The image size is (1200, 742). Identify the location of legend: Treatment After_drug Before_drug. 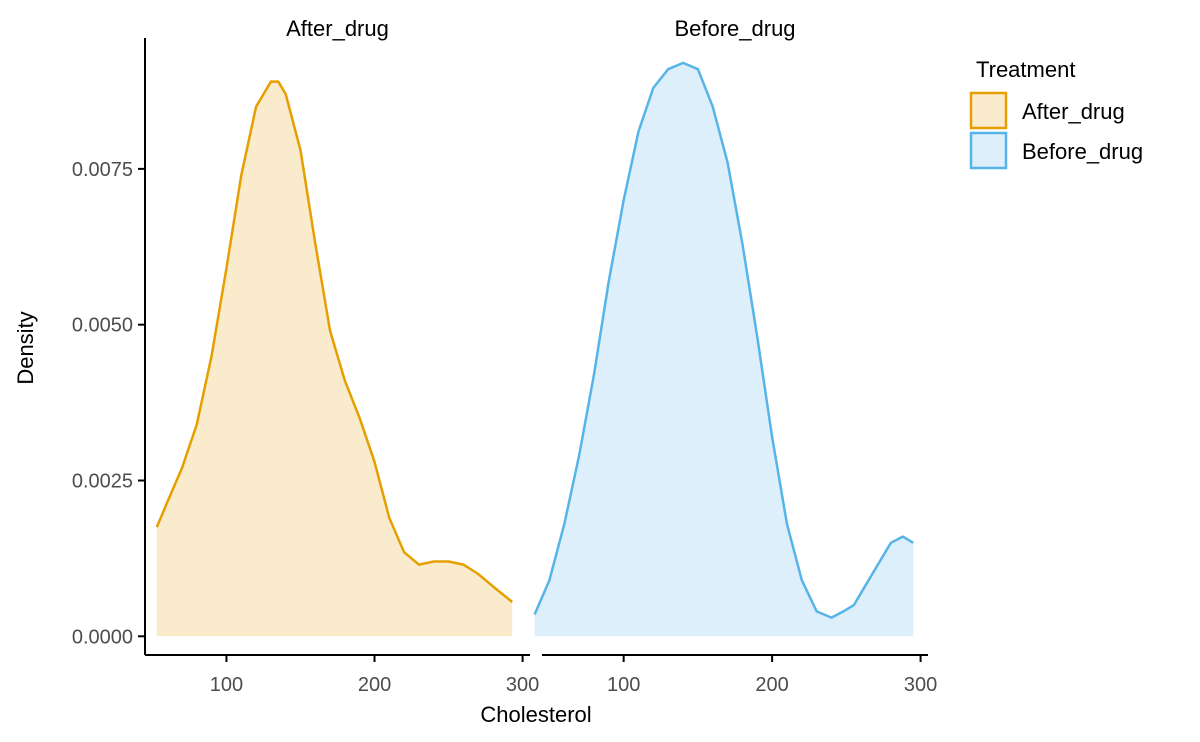
(1056, 113).